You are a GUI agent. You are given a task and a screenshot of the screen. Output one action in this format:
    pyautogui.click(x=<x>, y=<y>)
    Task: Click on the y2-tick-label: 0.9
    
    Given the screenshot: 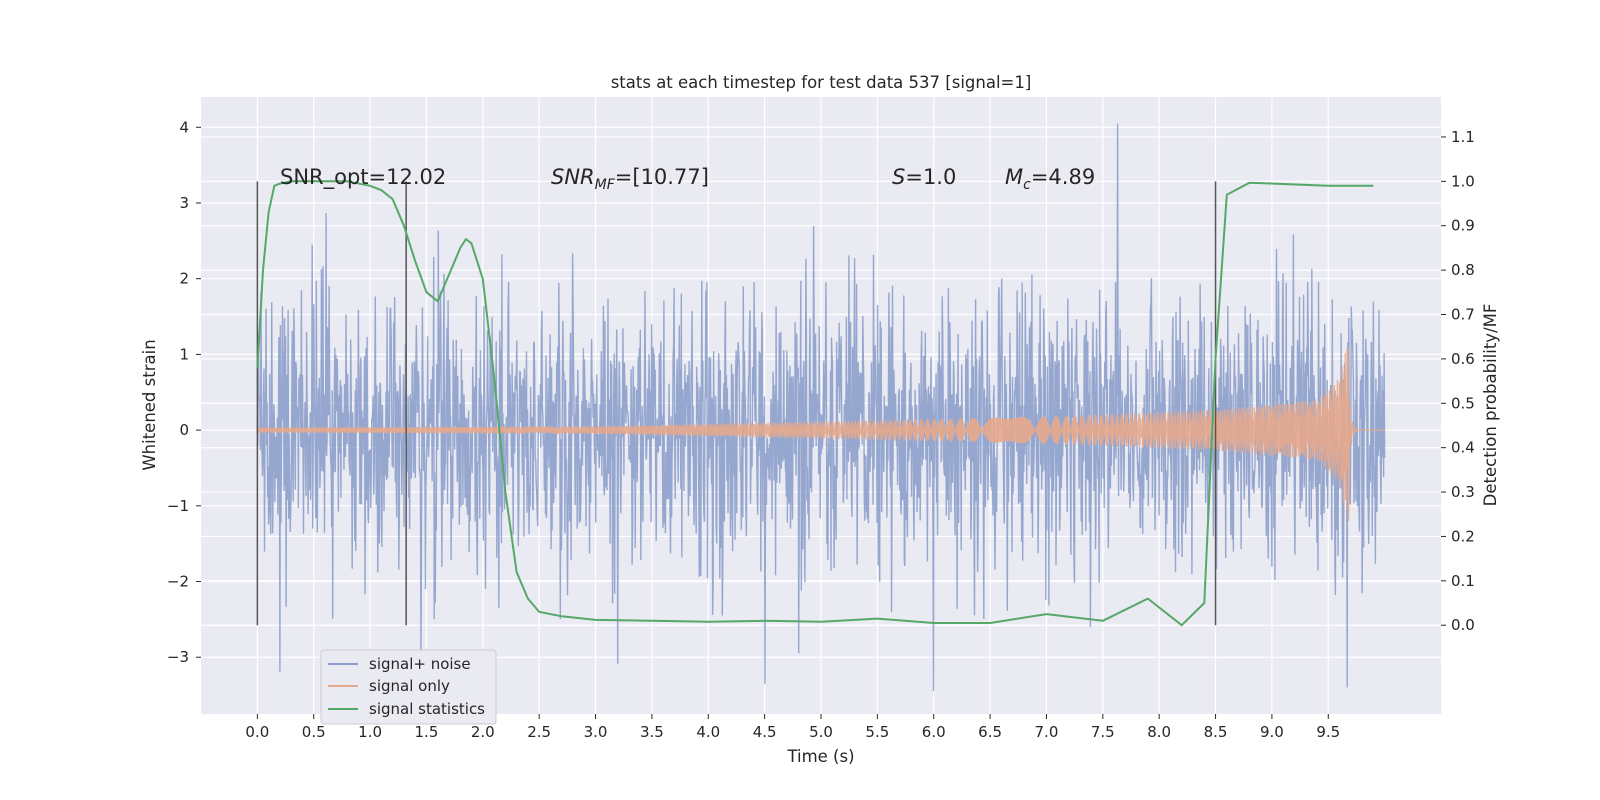 What is the action you would take?
    pyautogui.click(x=1463, y=226)
    